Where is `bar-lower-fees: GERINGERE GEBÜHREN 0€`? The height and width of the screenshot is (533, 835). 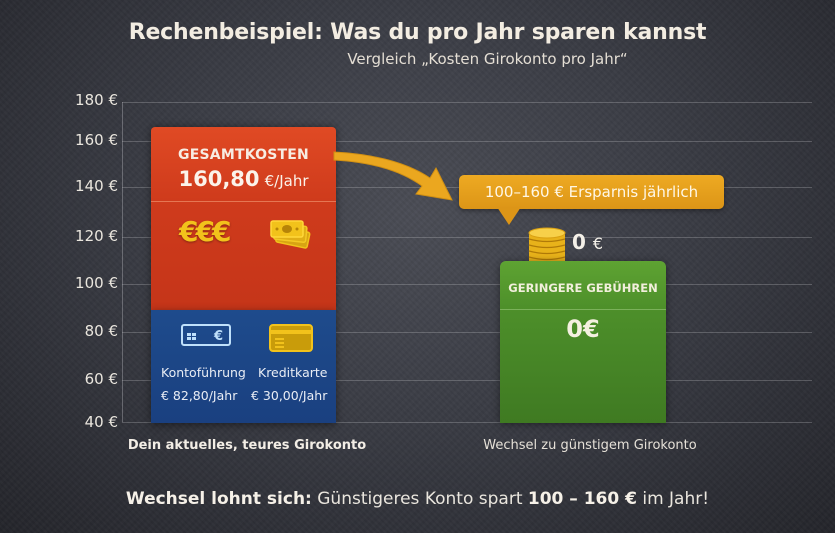 bar-lower-fees: GERINGERE GEBÜHREN 0€ is located at coordinates (583, 342).